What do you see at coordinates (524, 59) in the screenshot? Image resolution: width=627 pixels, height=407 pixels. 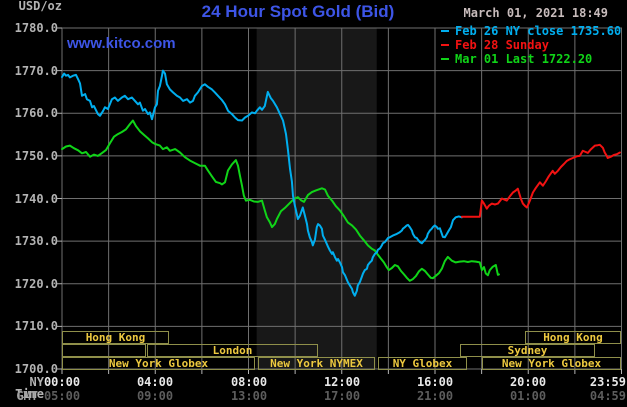 I see `legend-label: Mar 01 Last 1722.20` at bounding box center [524, 59].